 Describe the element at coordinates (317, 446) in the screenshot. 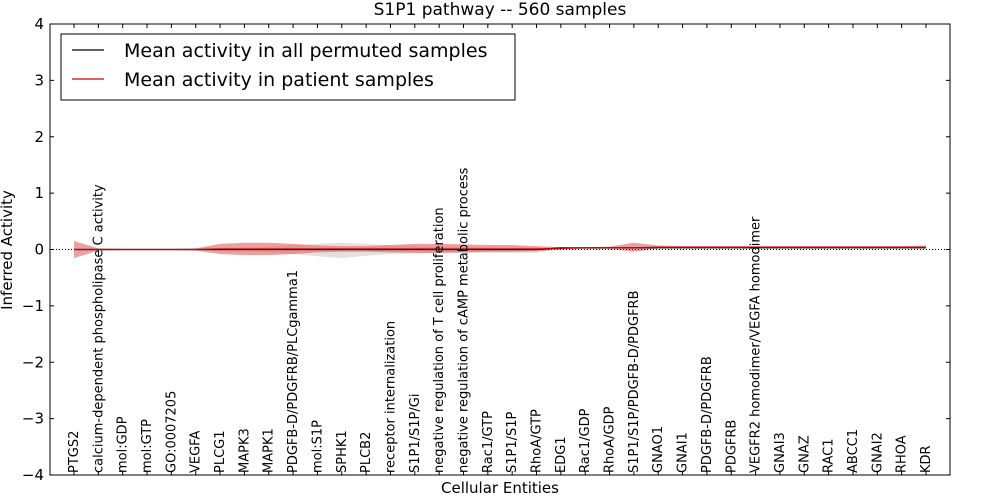

I see `x-tick-label: mol:S1P` at that location.